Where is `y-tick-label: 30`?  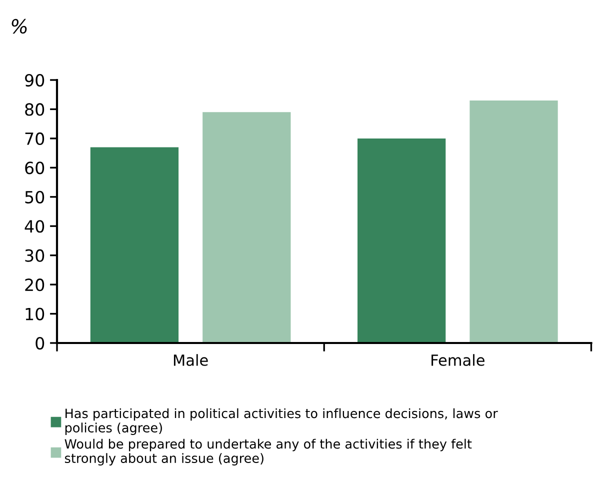 y-tick-label: 30 is located at coordinates (34, 255).